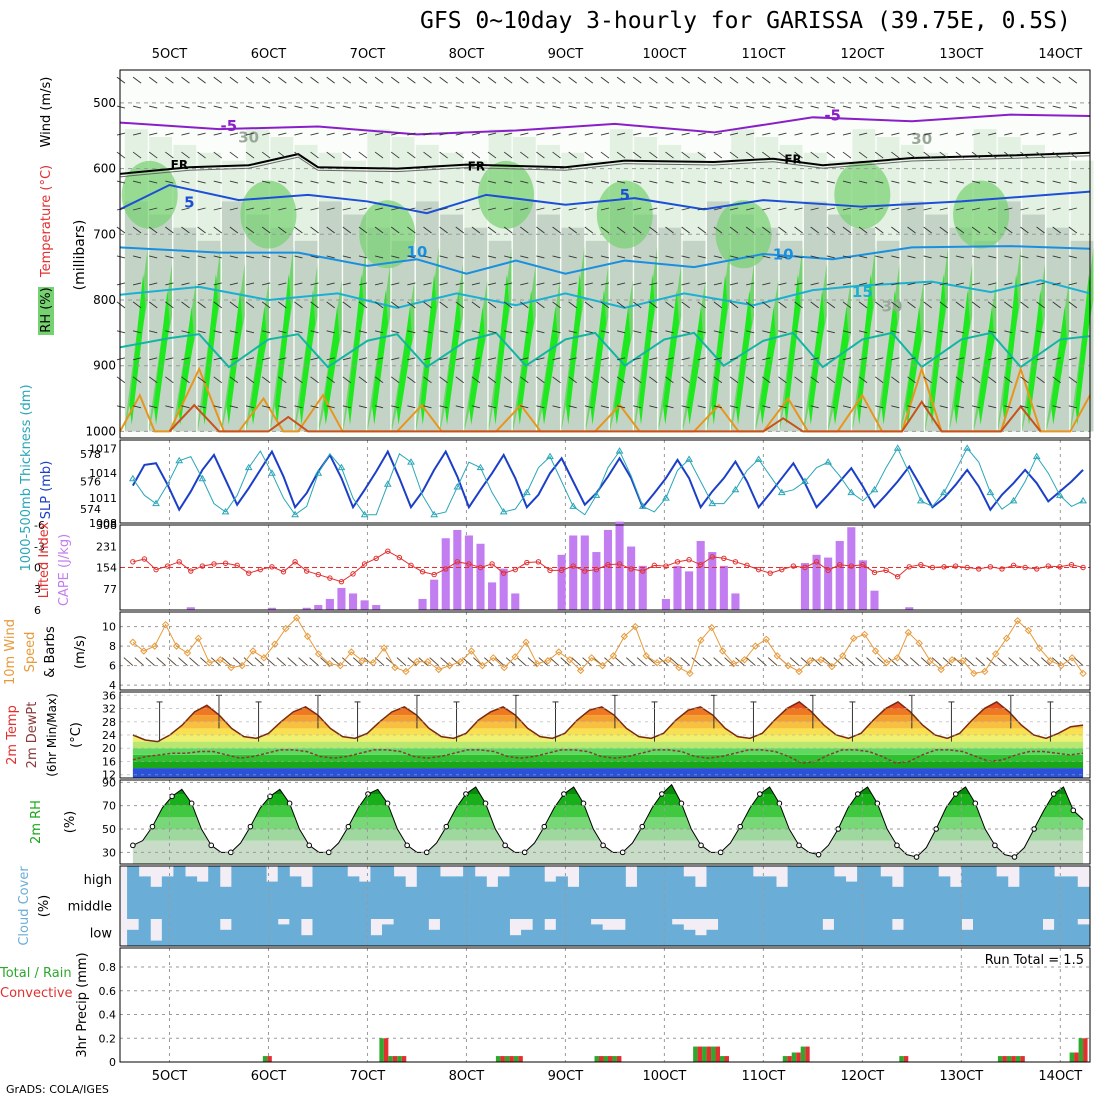 The width and height of the screenshot is (1100, 1100). Describe the element at coordinates (104, 300) in the screenshot. I see `pressure-tick-label: 800` at that location.